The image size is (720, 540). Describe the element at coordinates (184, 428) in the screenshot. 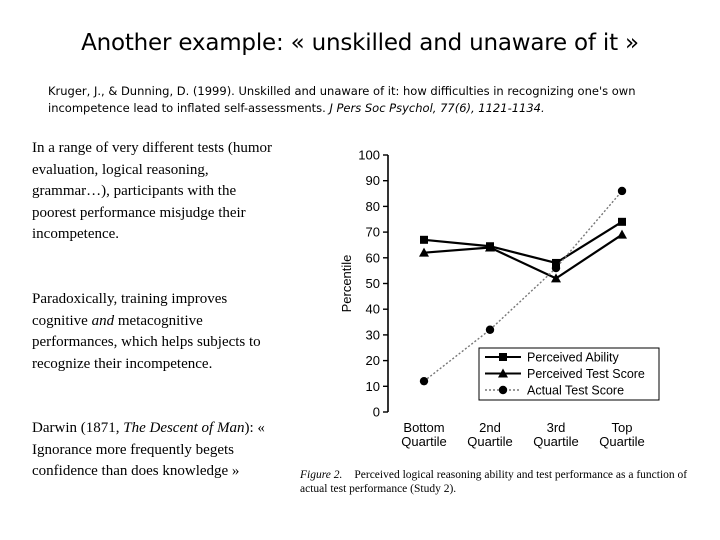

I see `p3-book-title: The Descent of Man` at that location.